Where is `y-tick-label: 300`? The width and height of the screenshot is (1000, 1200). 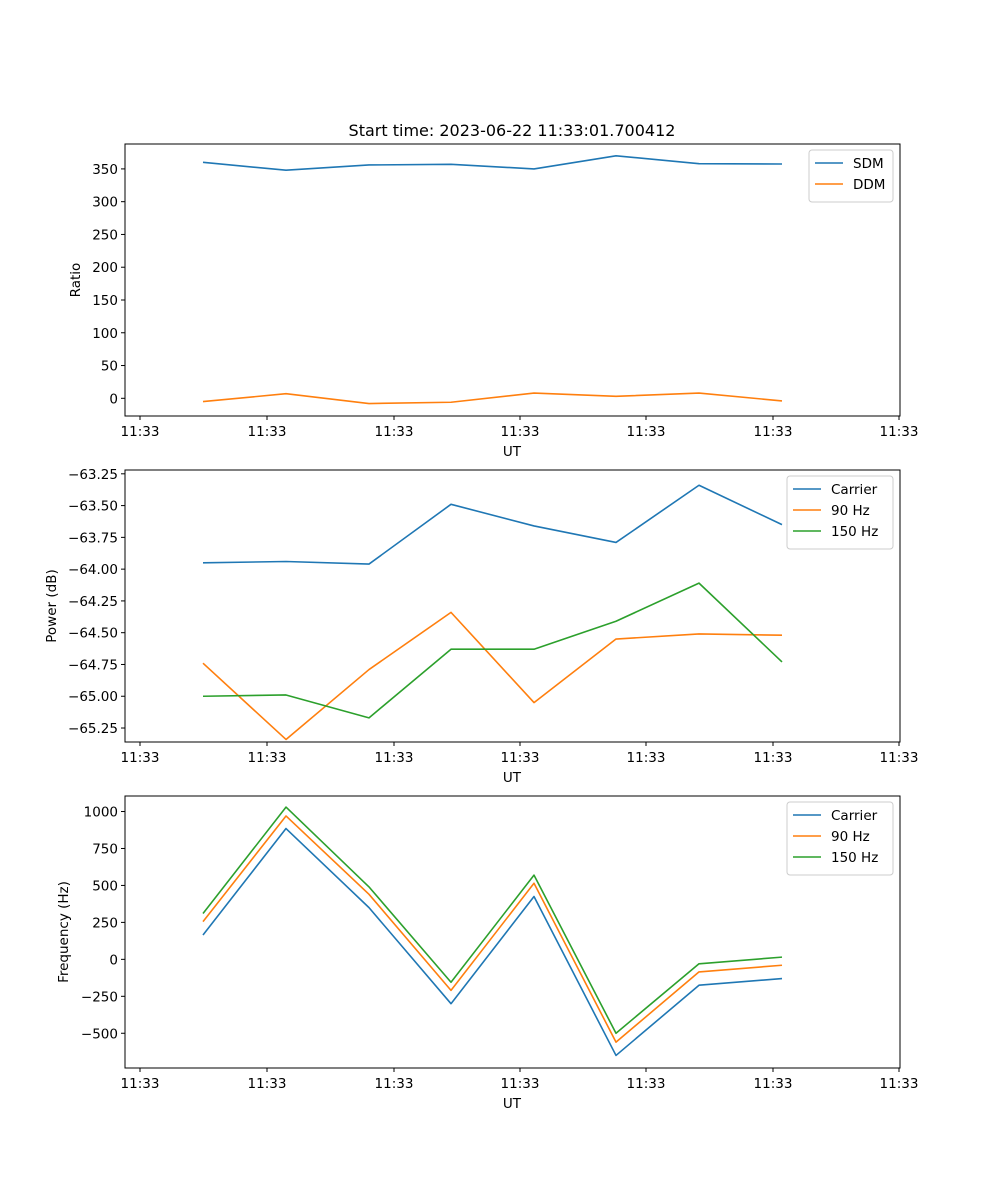
y-tick-label: 300 is located at coordinates (105, 203).